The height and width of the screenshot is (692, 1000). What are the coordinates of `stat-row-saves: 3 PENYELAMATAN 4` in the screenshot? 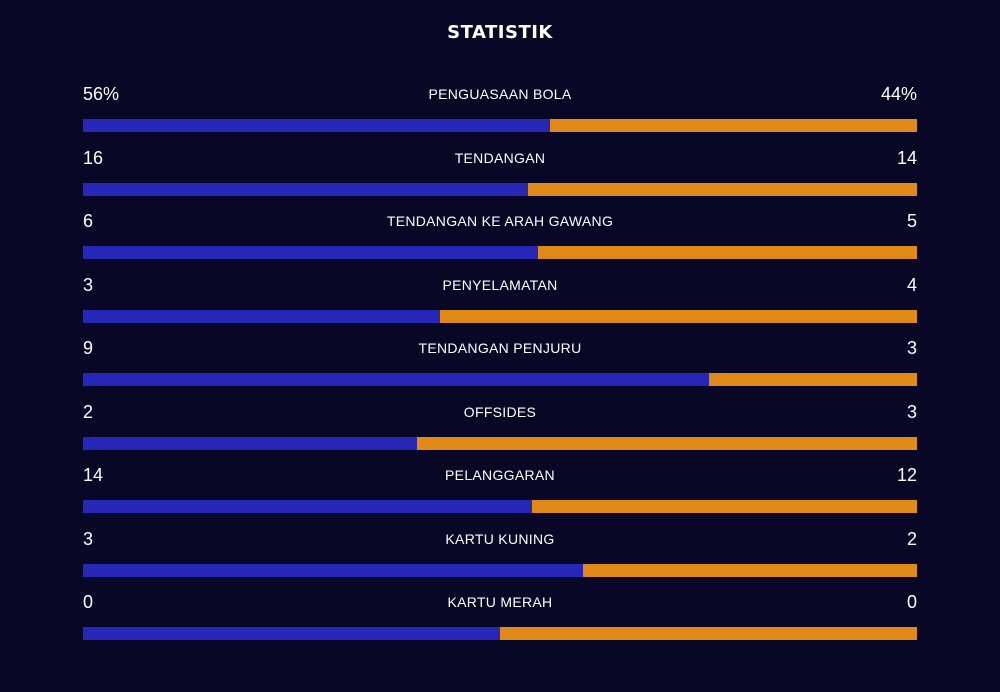 It's located at (500, 303).